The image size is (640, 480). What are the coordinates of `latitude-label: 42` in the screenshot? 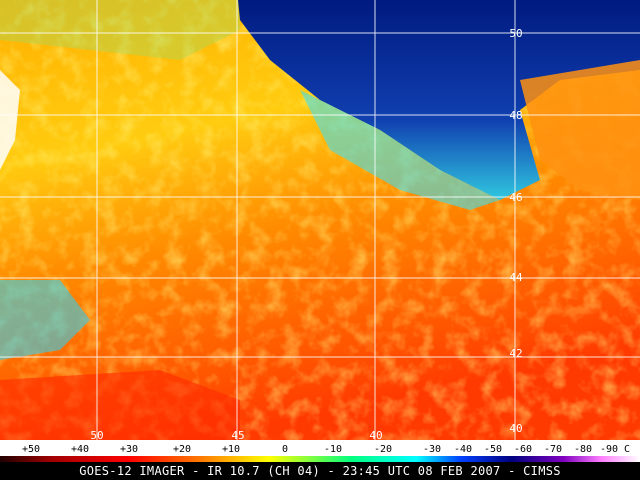 It's located at (515, 353).